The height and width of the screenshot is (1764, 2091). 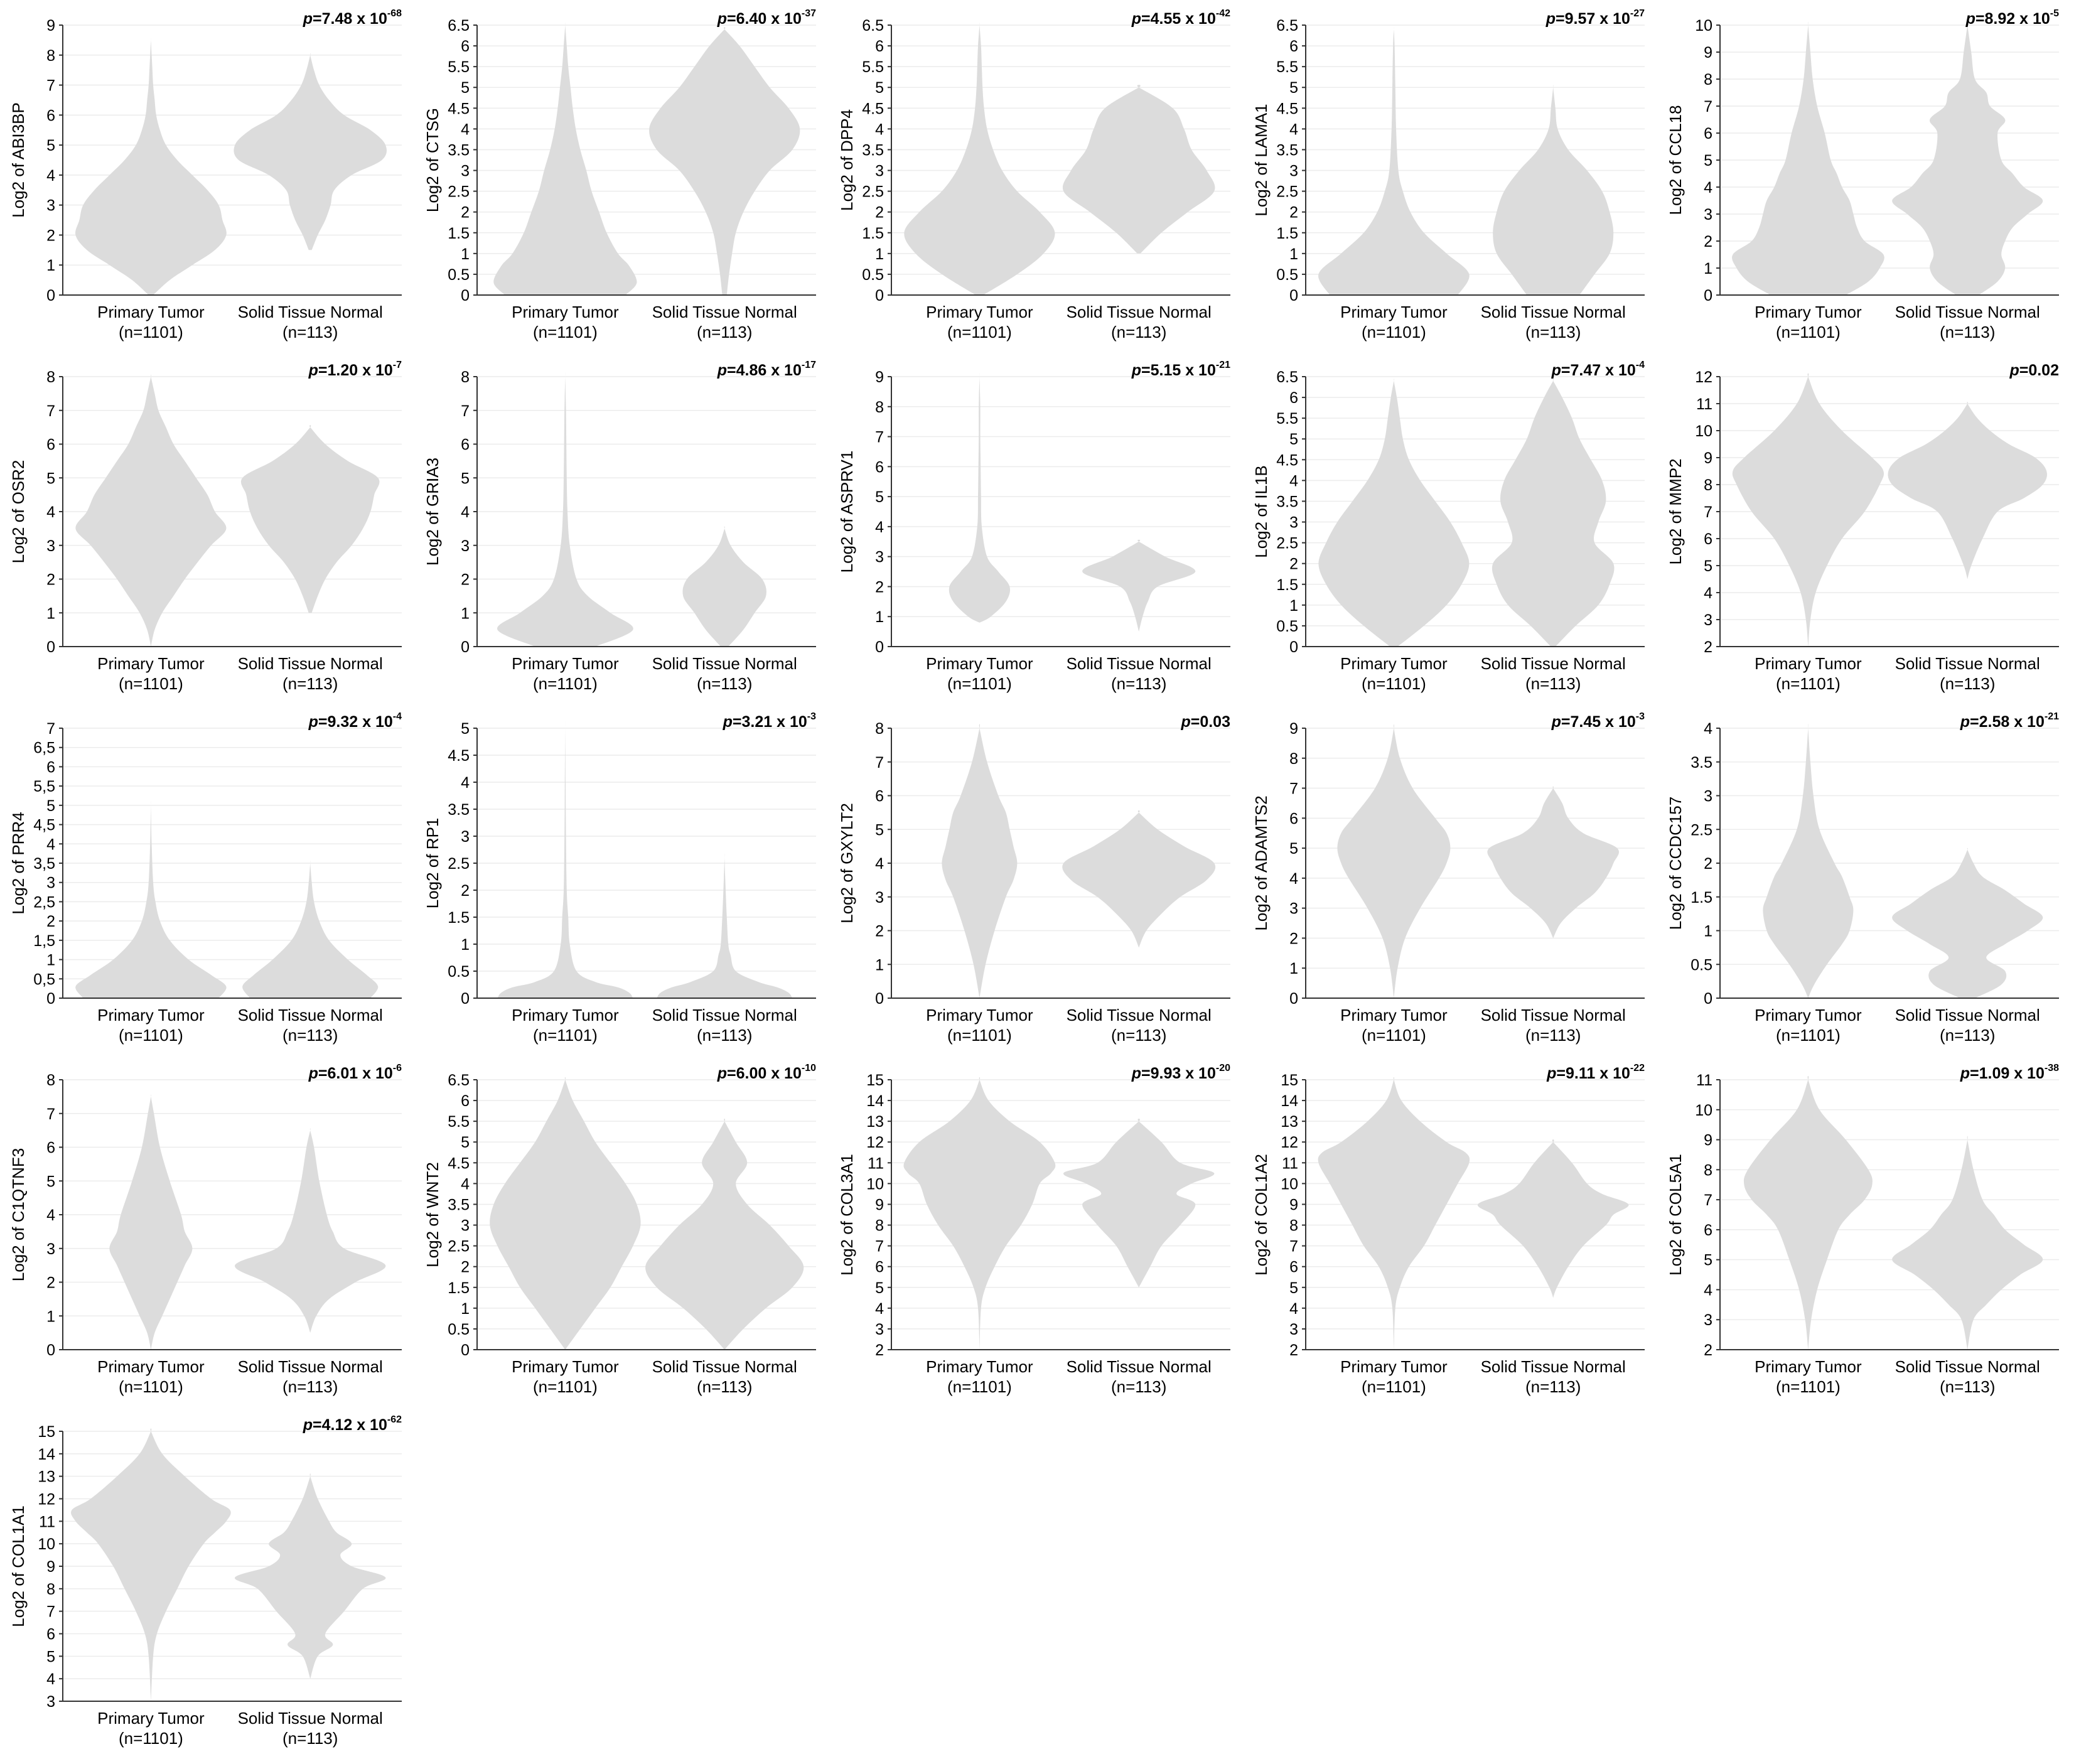 What do you see at coordinates (1553, 1386) in the screenshot?
I see `x-sample-count-label: (n=113)` at bounding box center [1553, 1386].